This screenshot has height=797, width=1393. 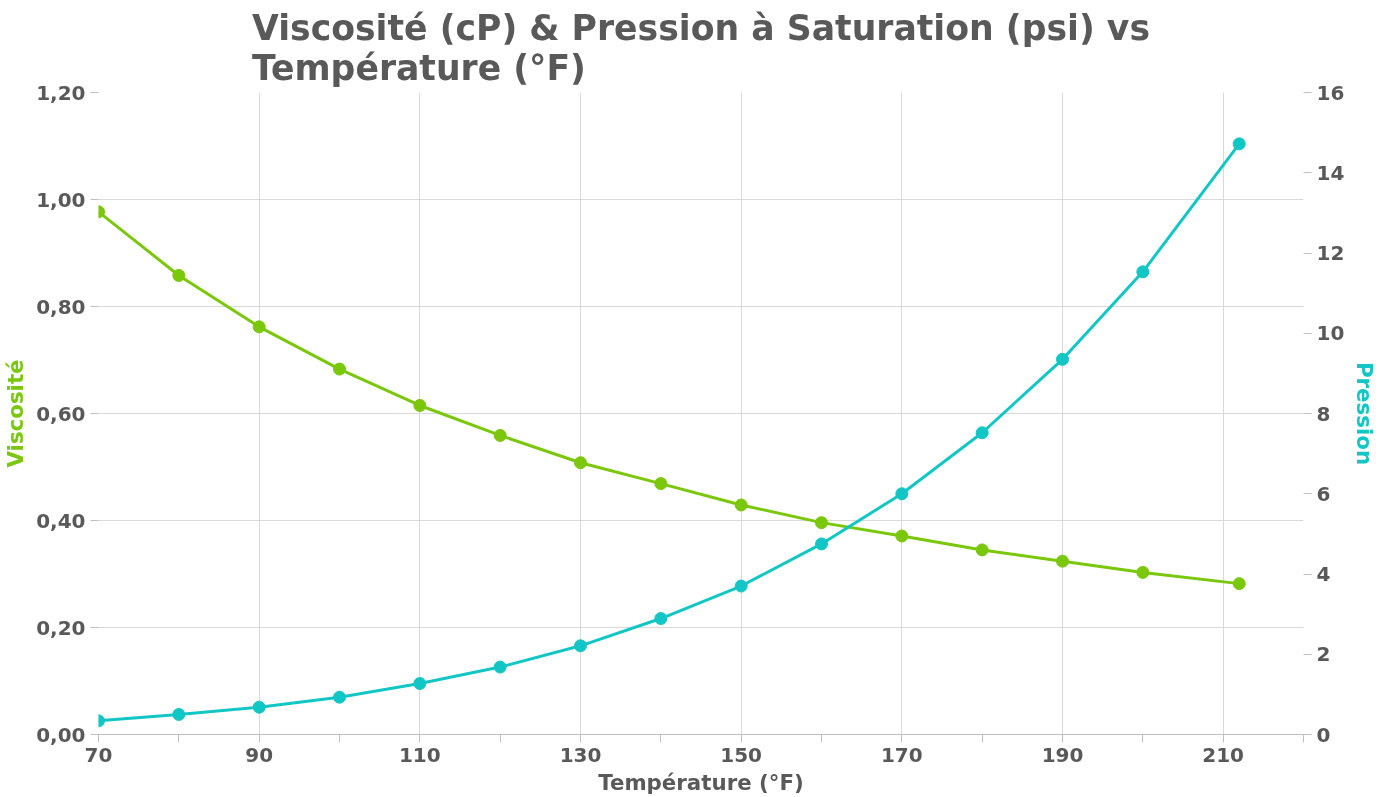 I want to click on y2-axis-title: Pression, so click(x=1365, y=413).